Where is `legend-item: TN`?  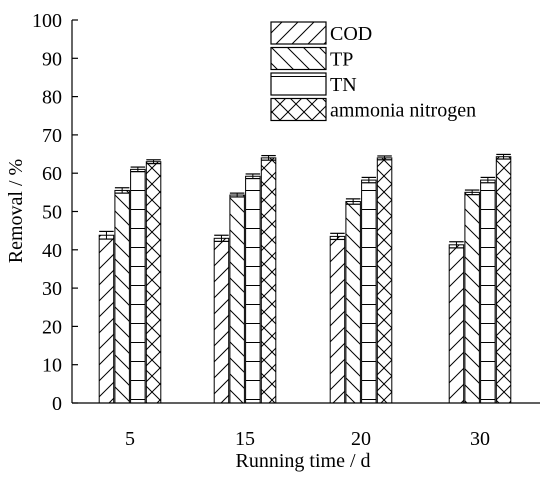
legend-item: TN is located at coordinates (313, 84).